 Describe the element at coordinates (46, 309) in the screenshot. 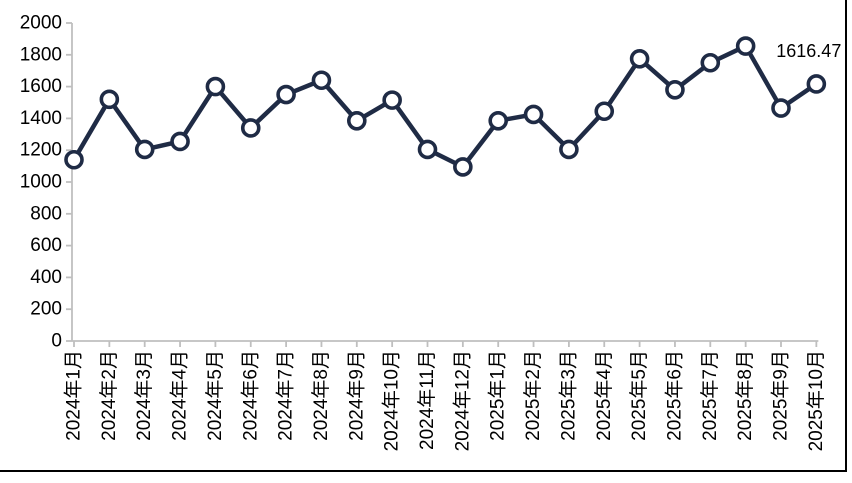

I see `y-axis-label: 200` at that location.